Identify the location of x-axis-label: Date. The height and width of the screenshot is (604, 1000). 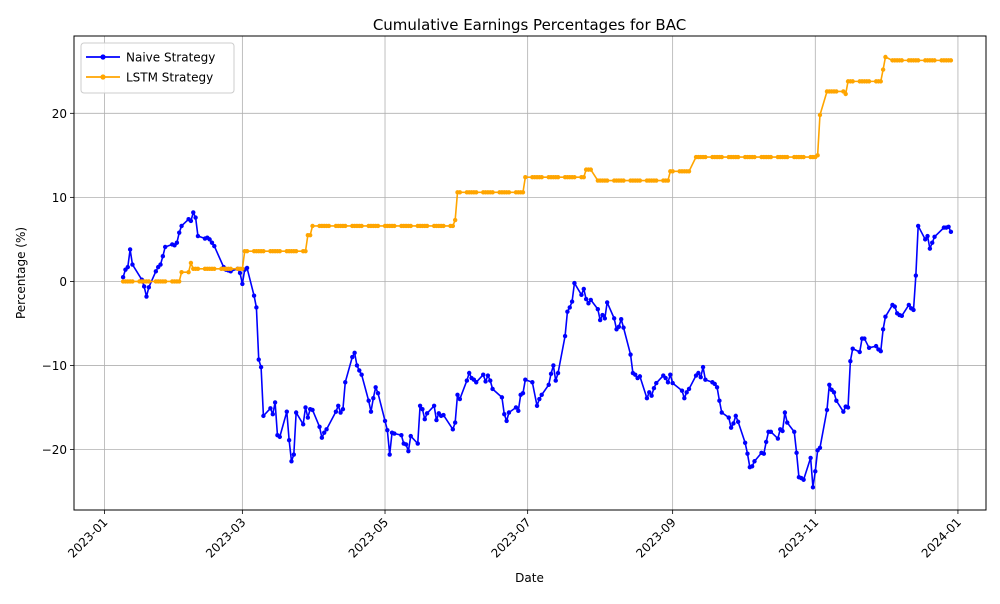
(529, 578).